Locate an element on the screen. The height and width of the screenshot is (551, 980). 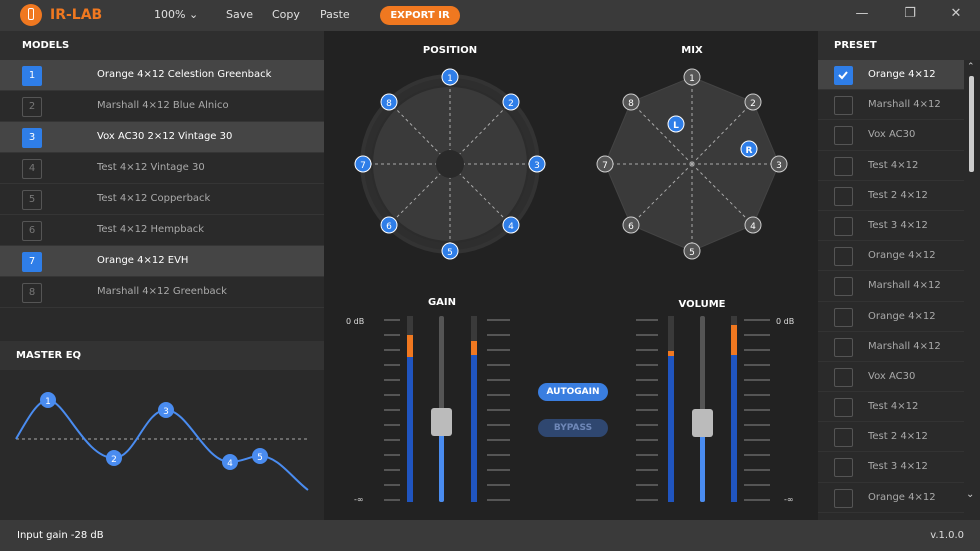
model-row: 8 Marshall 4×12 Greenback is located at coordinates (162, 292).